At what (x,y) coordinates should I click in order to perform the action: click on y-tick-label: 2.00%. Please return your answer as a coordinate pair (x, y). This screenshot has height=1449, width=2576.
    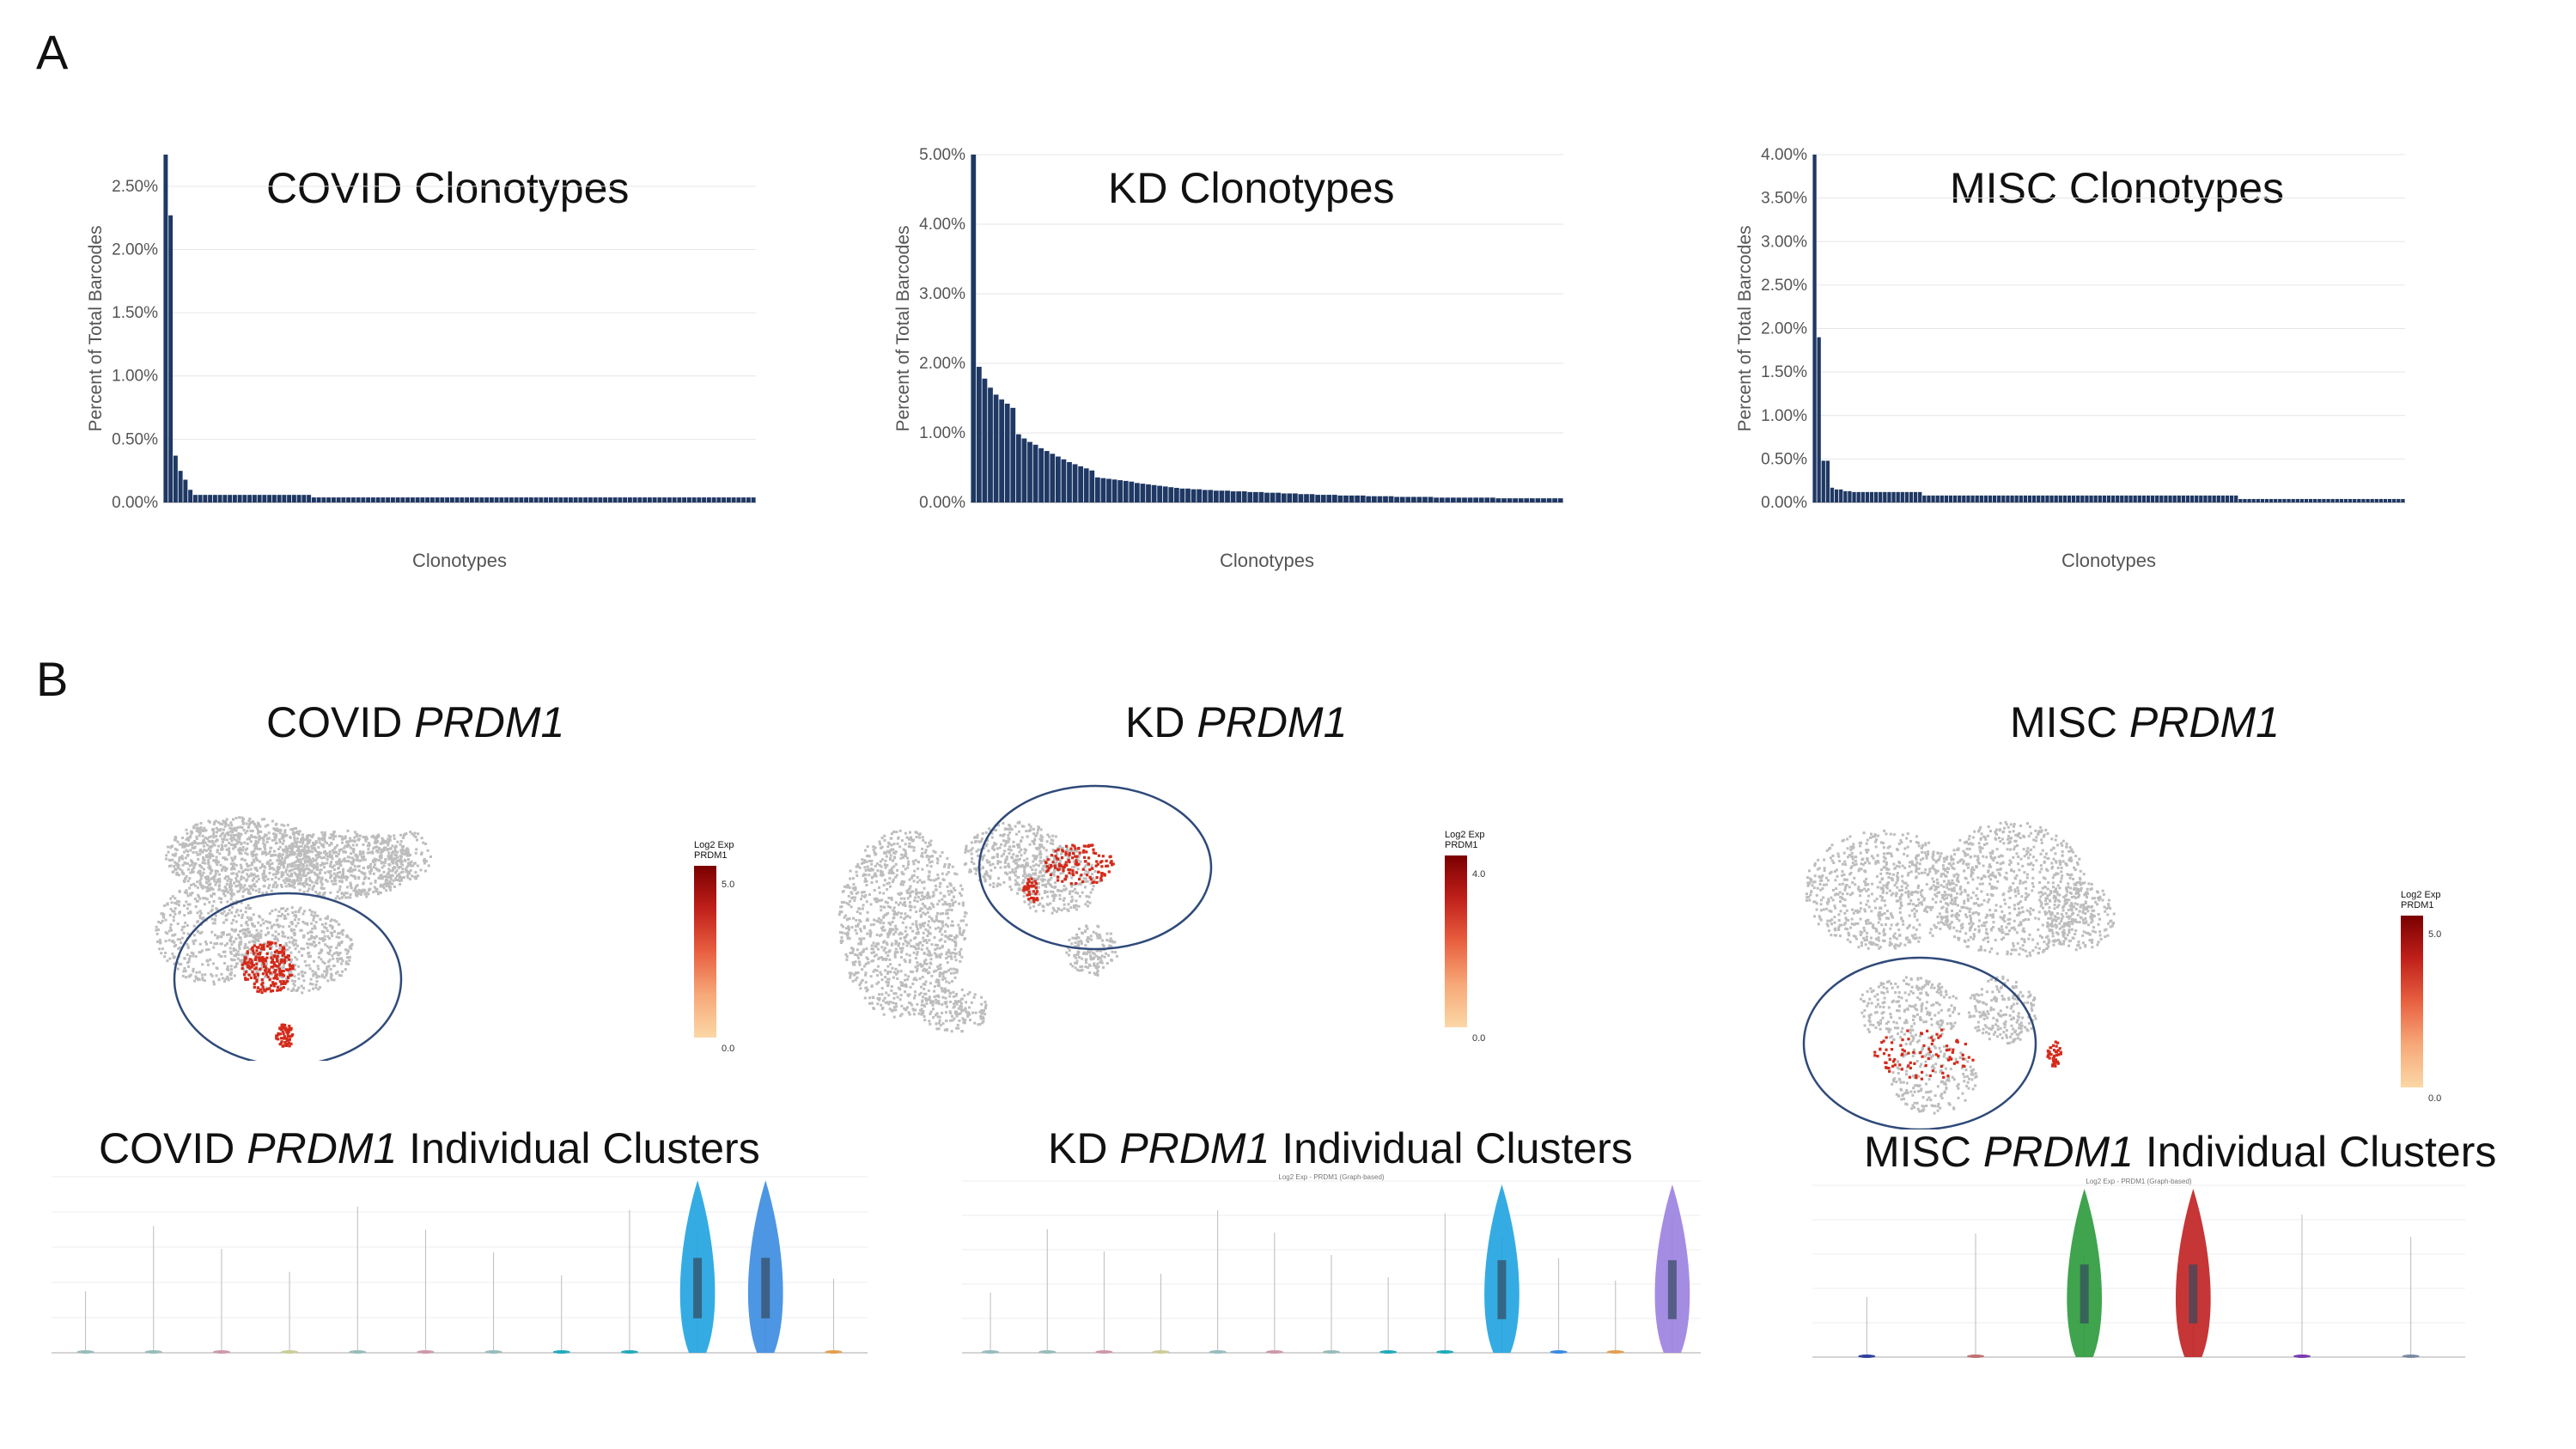
    Looking at the image, I should click on (942, 364).